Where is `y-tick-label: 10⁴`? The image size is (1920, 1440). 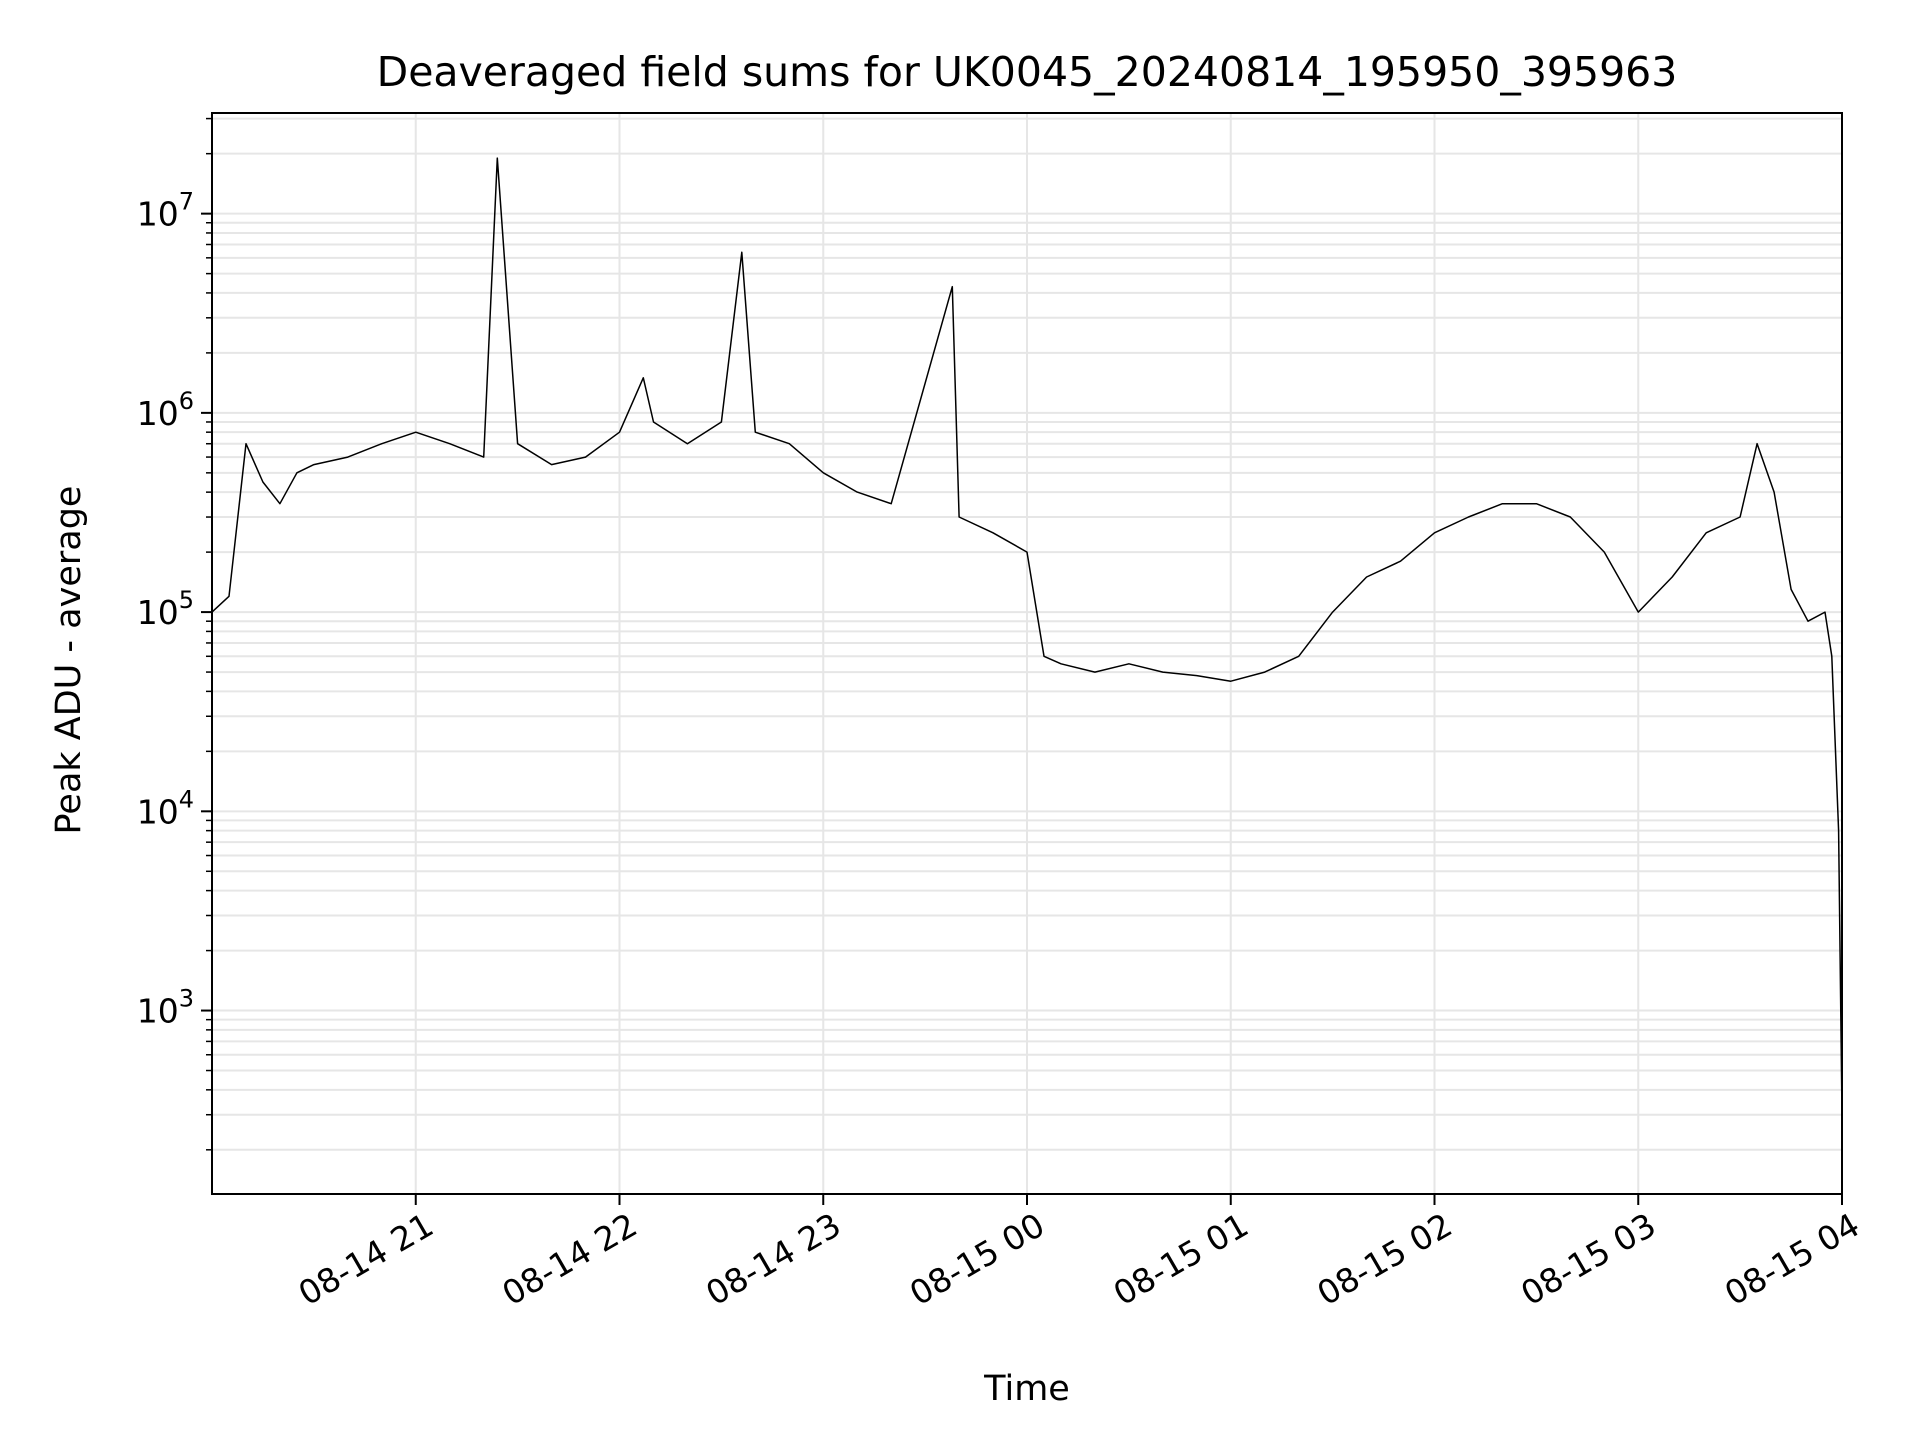 y-tick-label: 10⁴ is located at coordinates (165, 808).